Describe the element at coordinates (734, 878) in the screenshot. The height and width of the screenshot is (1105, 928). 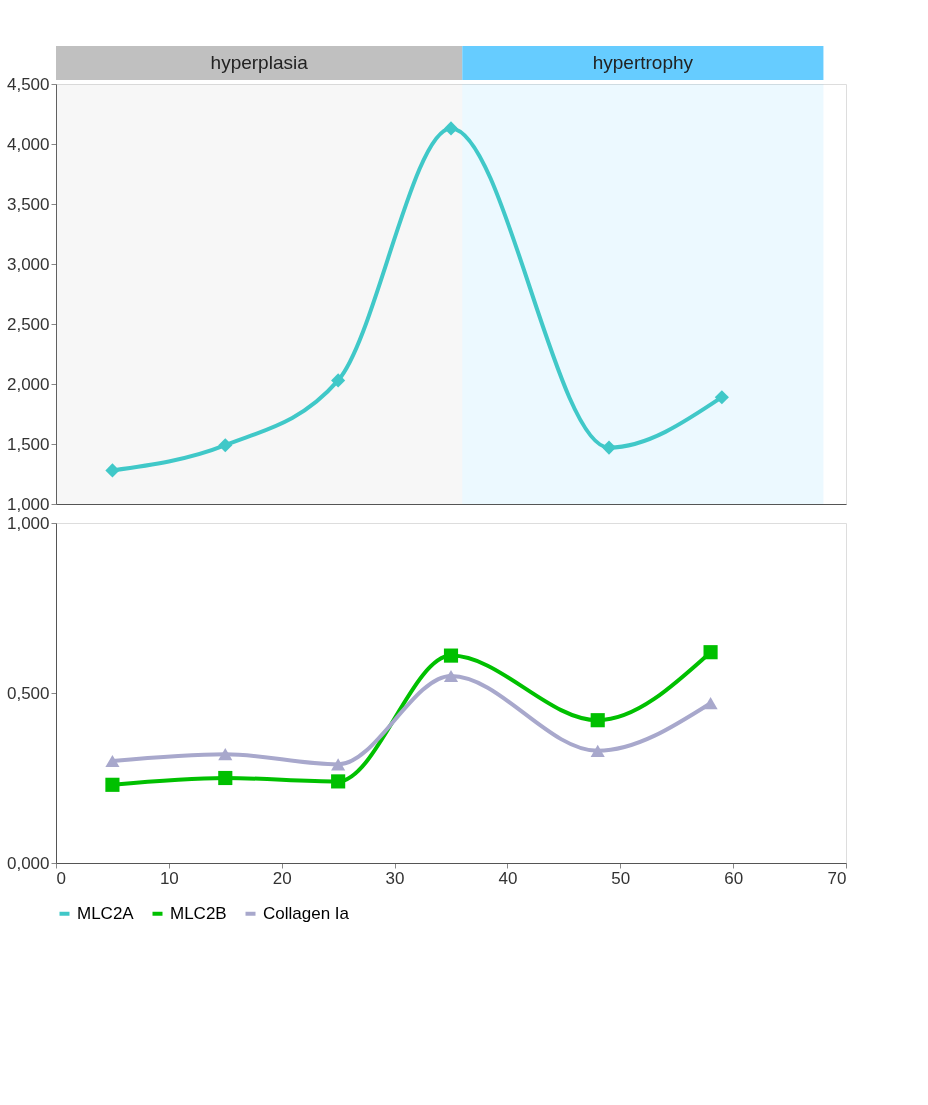
I see `x-tick-label: 60` at that location.